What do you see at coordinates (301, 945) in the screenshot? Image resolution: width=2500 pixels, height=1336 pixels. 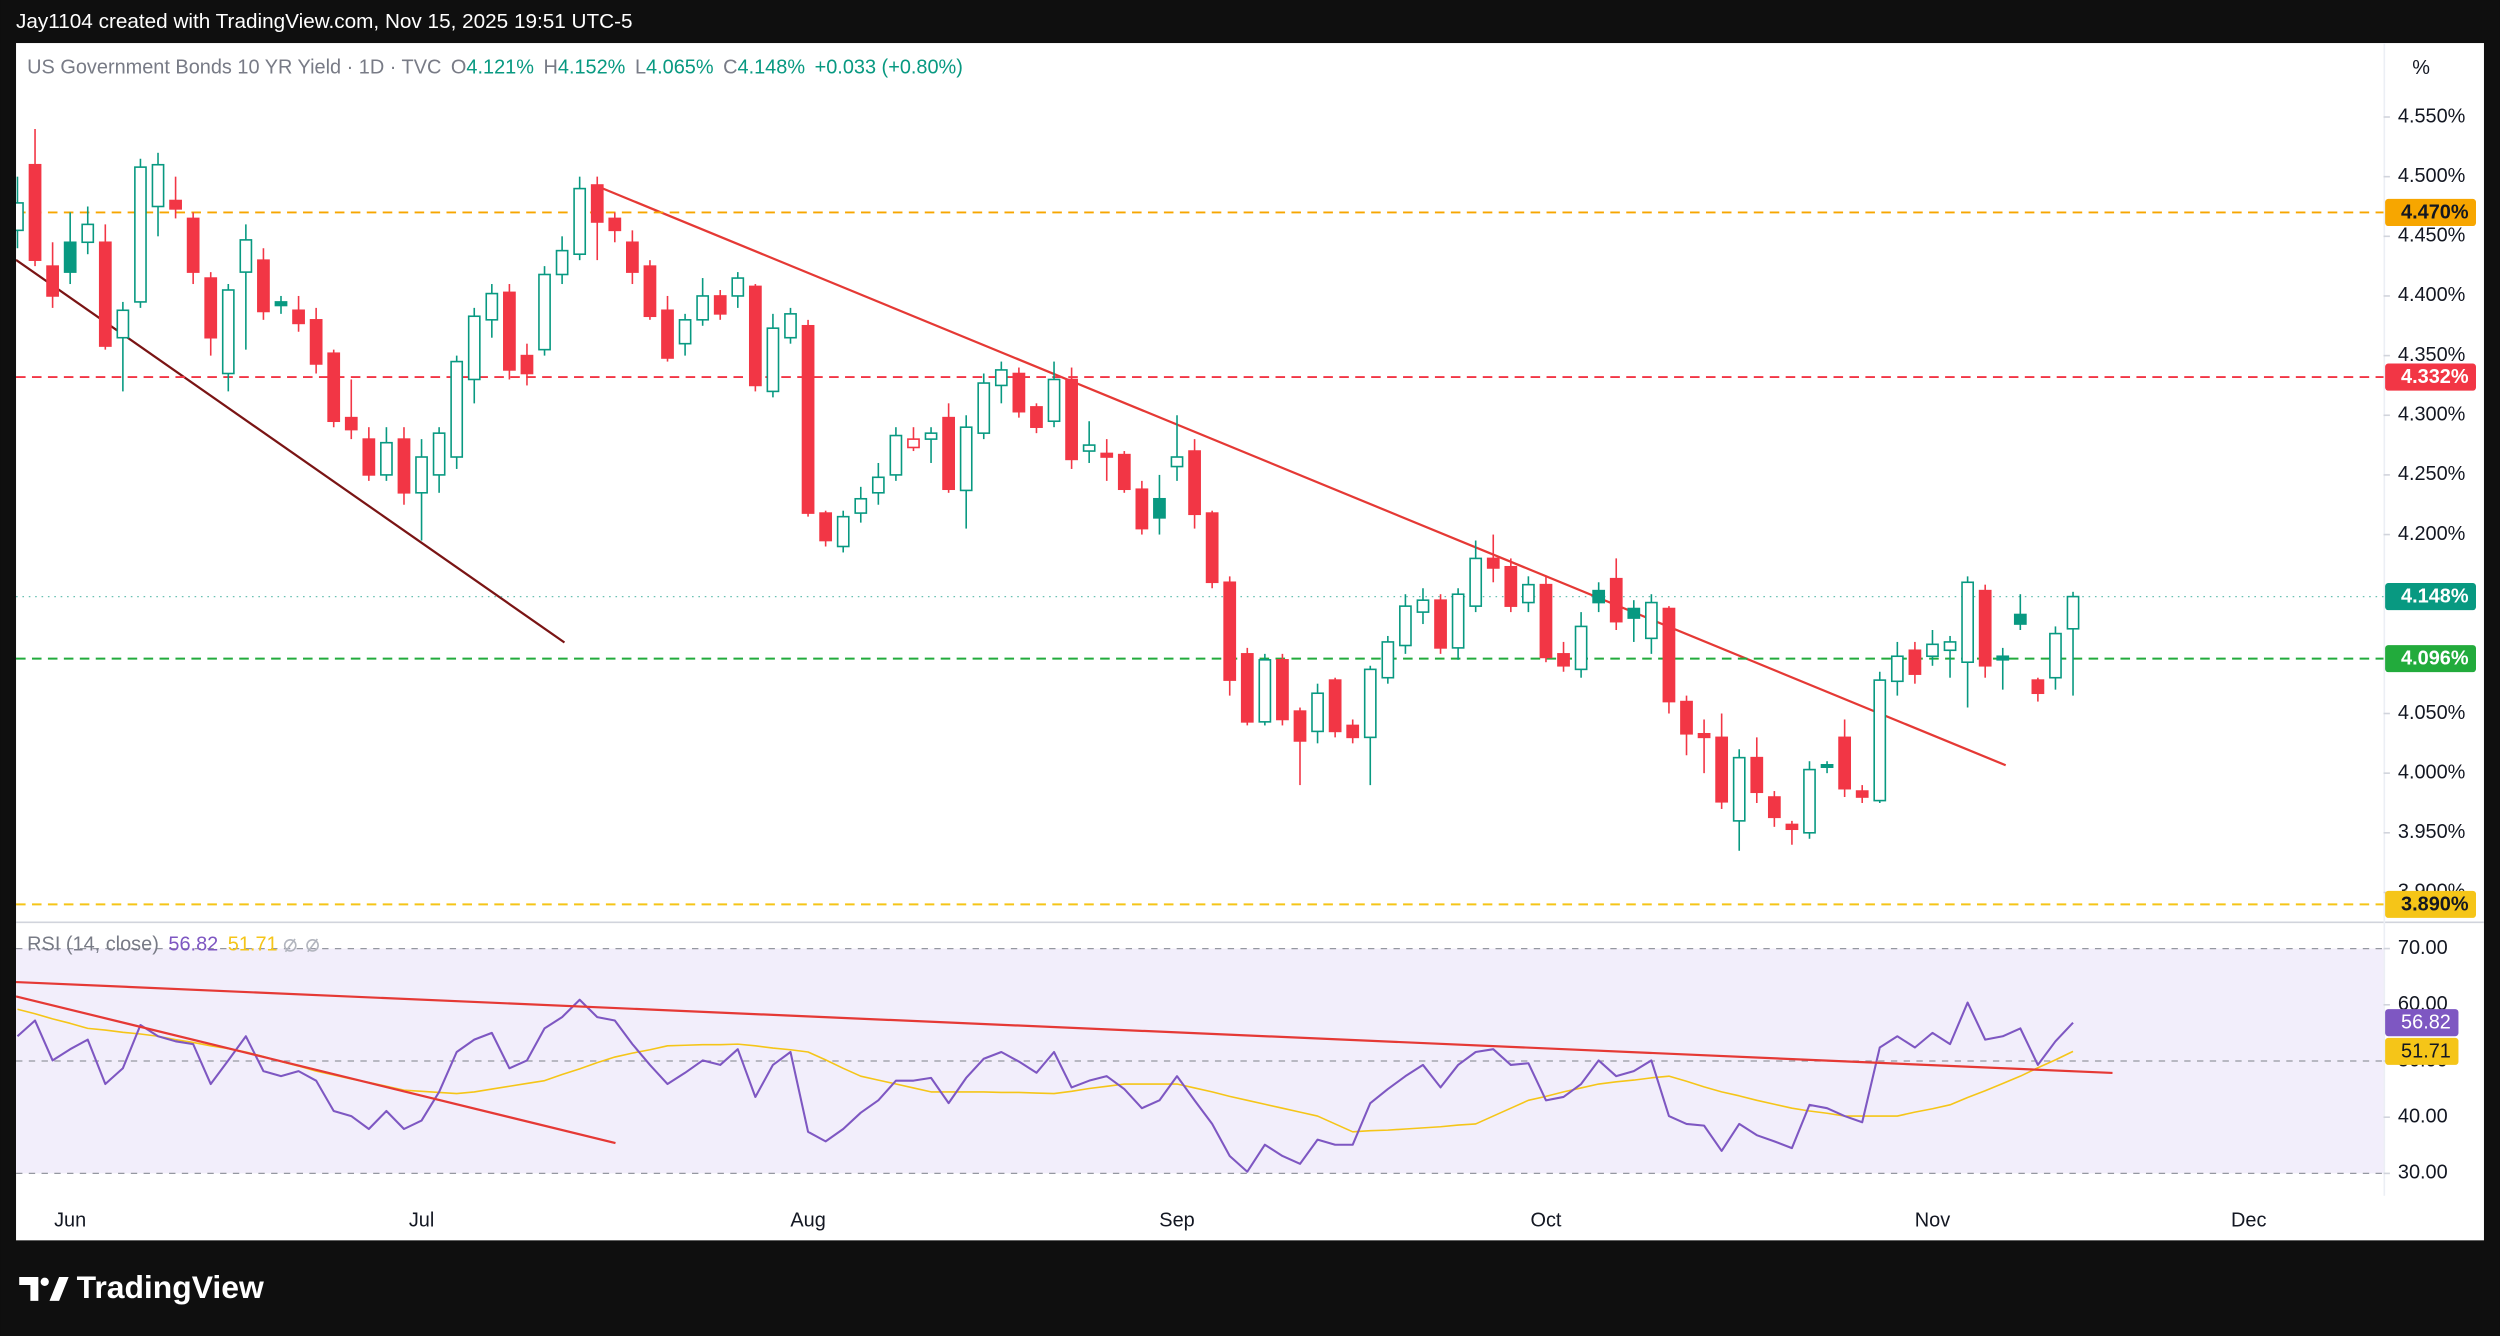 I see `legend-icons` at bounding box center [301, 945].